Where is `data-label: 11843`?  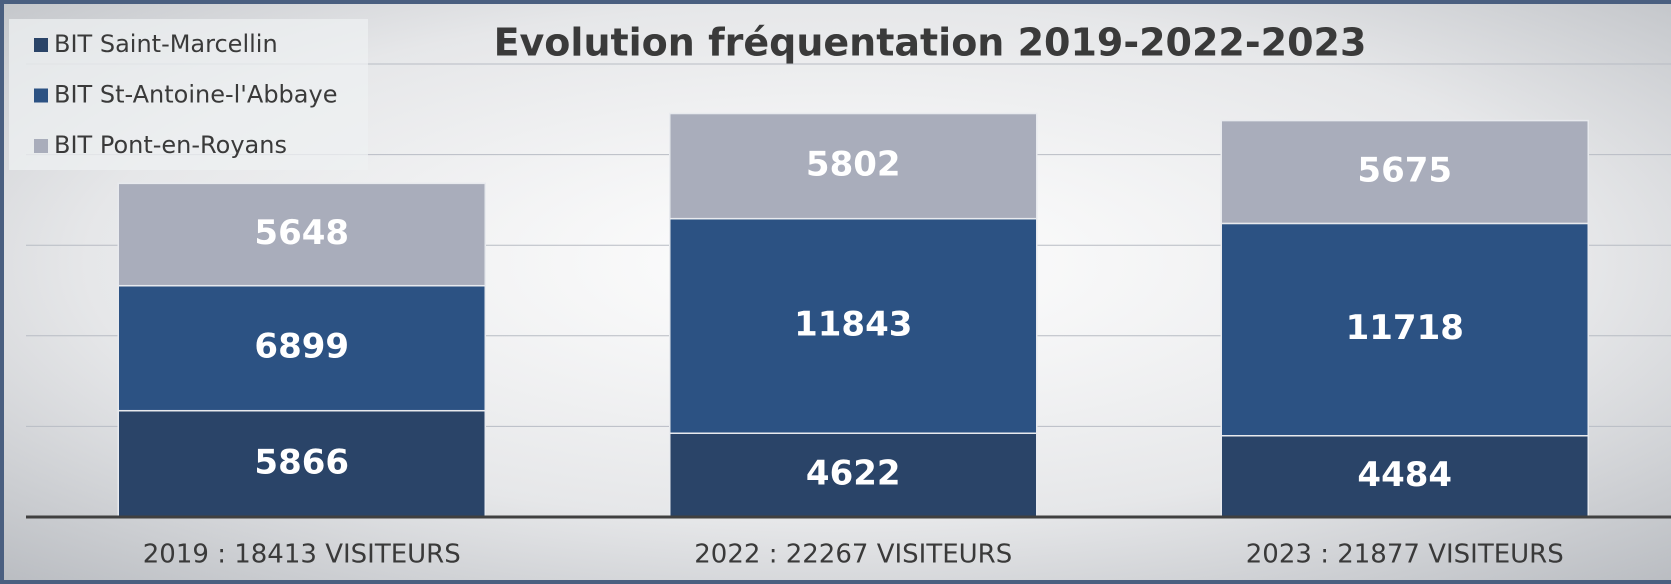
data-label: 11843 is located at coordinates (853, 324).